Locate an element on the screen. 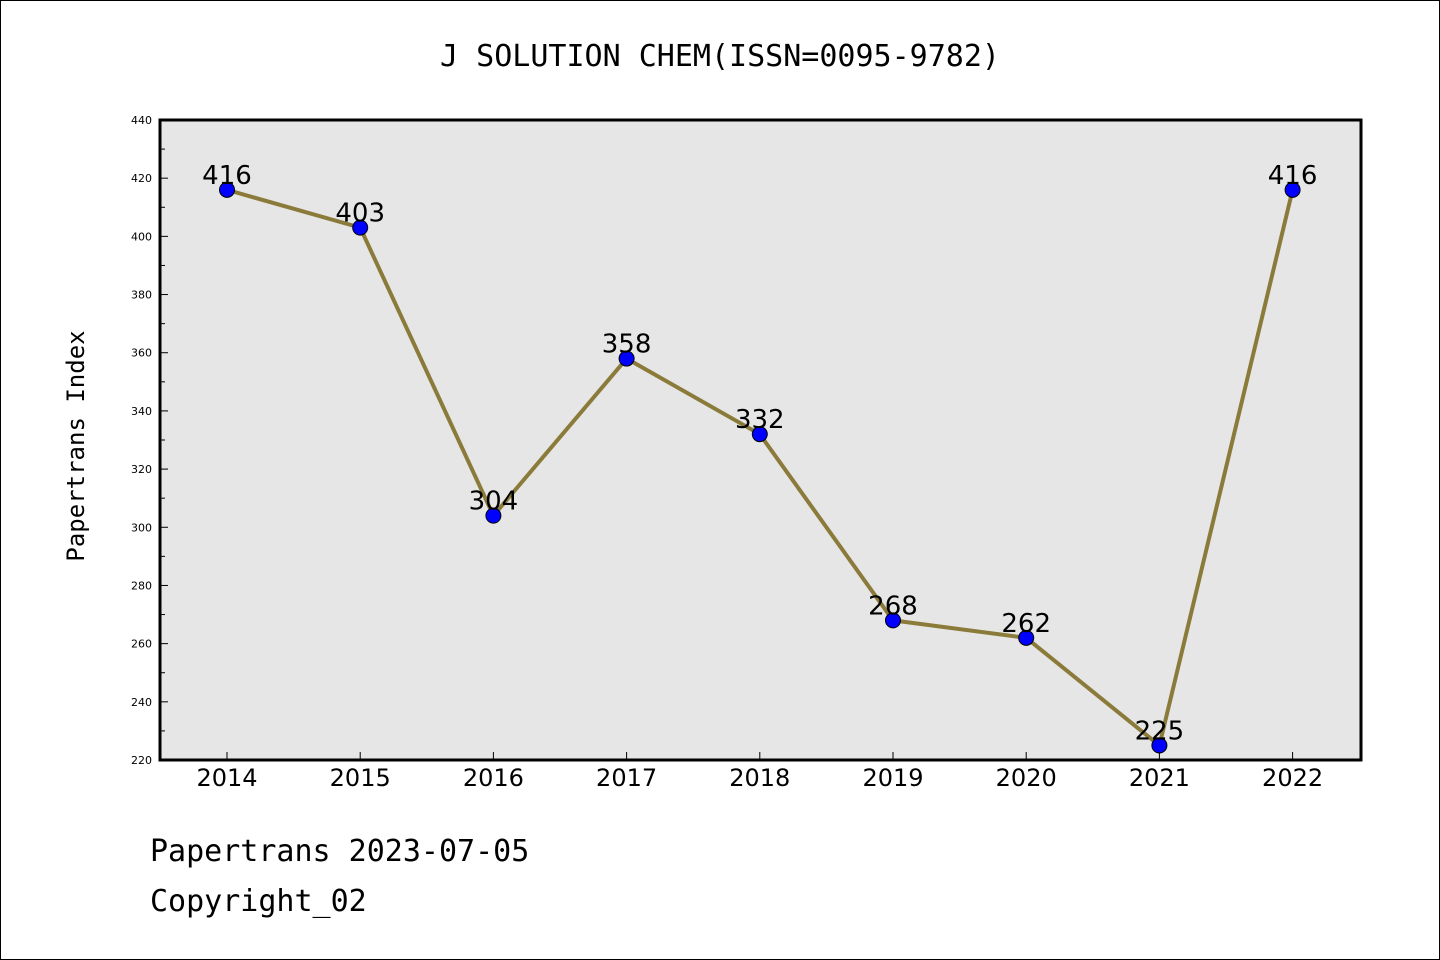  x-tick-label: 2020 is located at coordinates (1026, 778).